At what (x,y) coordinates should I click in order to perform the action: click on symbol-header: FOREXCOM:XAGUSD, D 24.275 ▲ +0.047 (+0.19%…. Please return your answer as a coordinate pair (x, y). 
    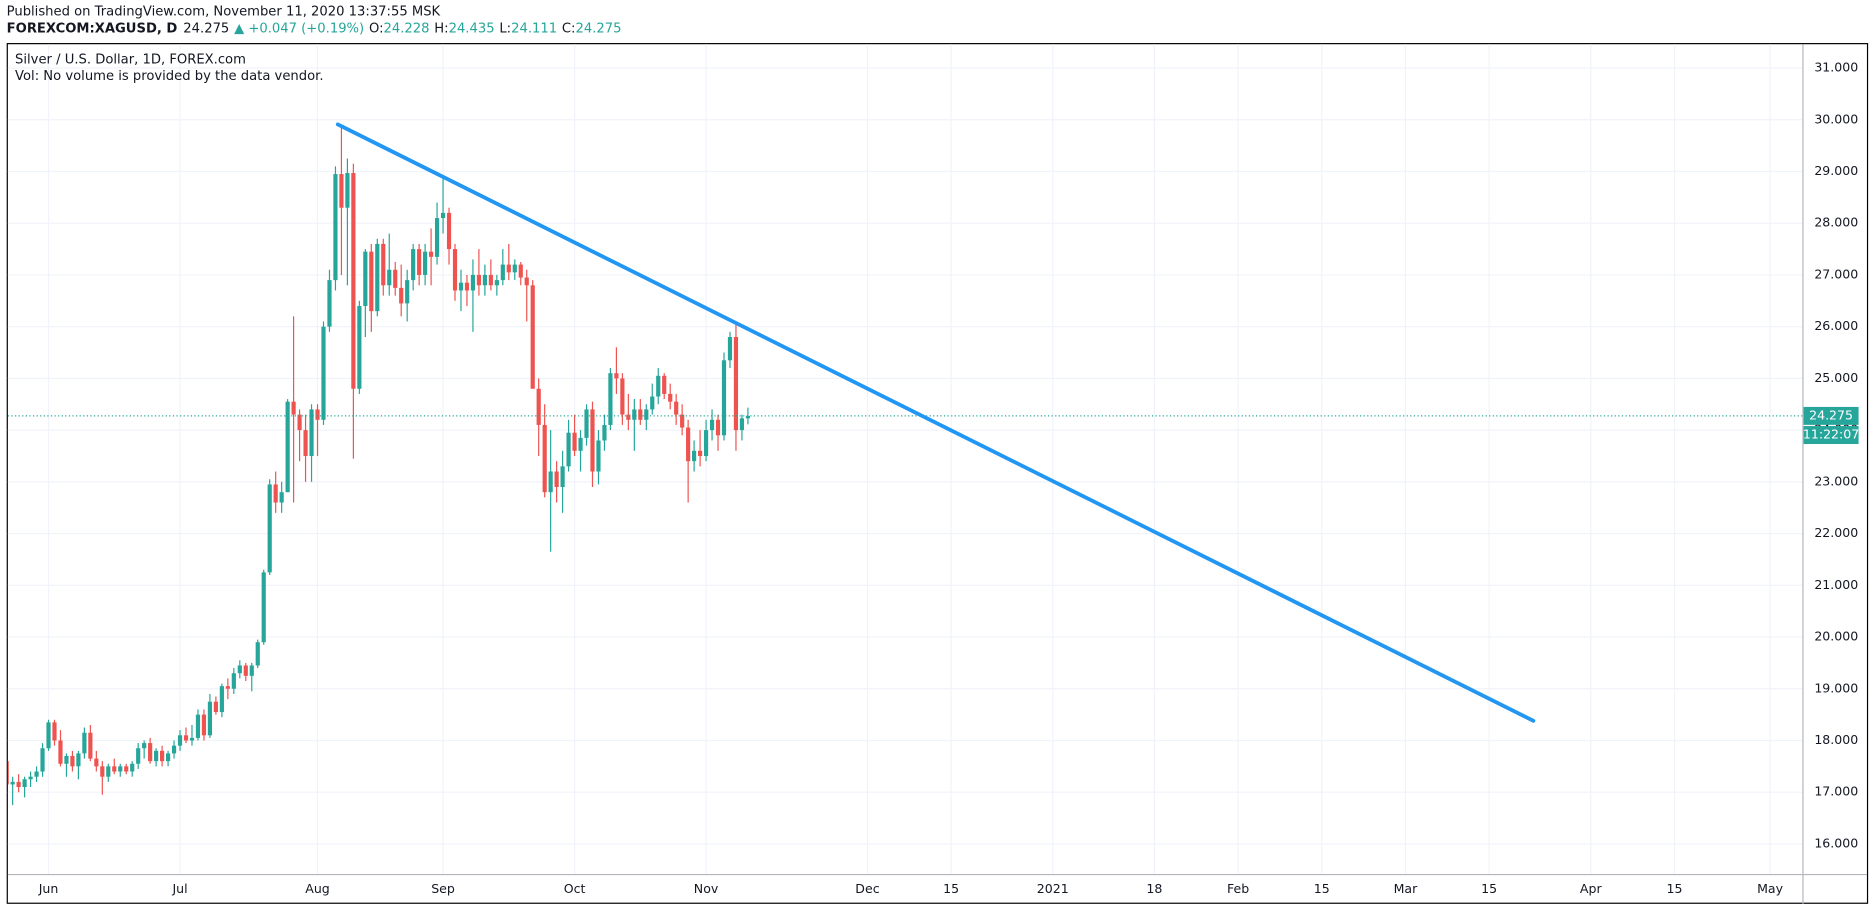
    Looking at the image, I should click on (314, 28).